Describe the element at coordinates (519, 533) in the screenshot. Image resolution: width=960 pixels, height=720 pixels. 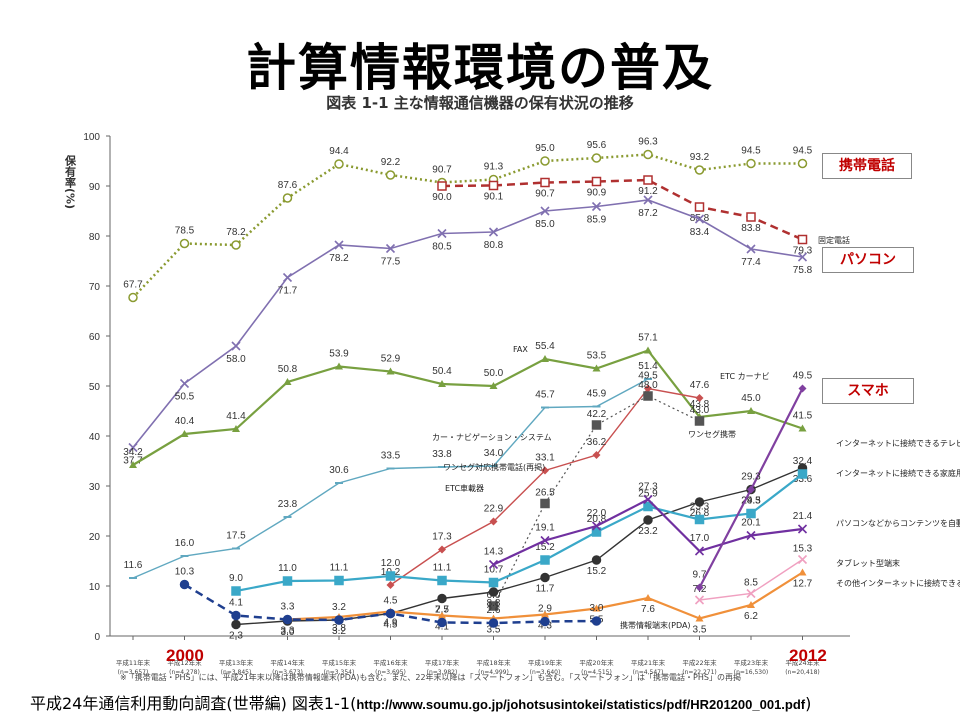
I see `game-line` at that location.